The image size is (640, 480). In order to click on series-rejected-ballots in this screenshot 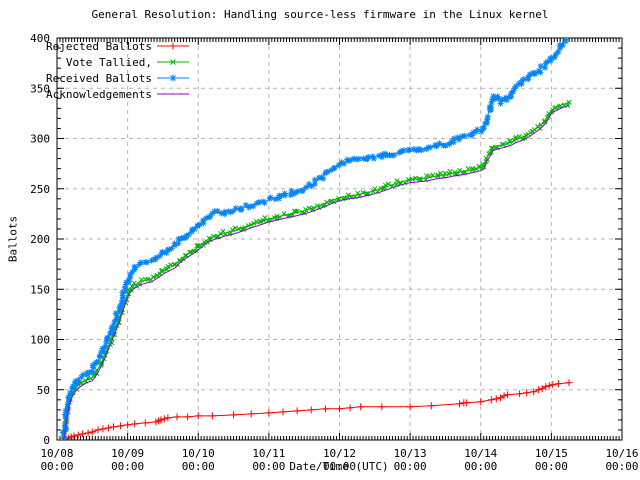, I will do `click(316, 409)`.